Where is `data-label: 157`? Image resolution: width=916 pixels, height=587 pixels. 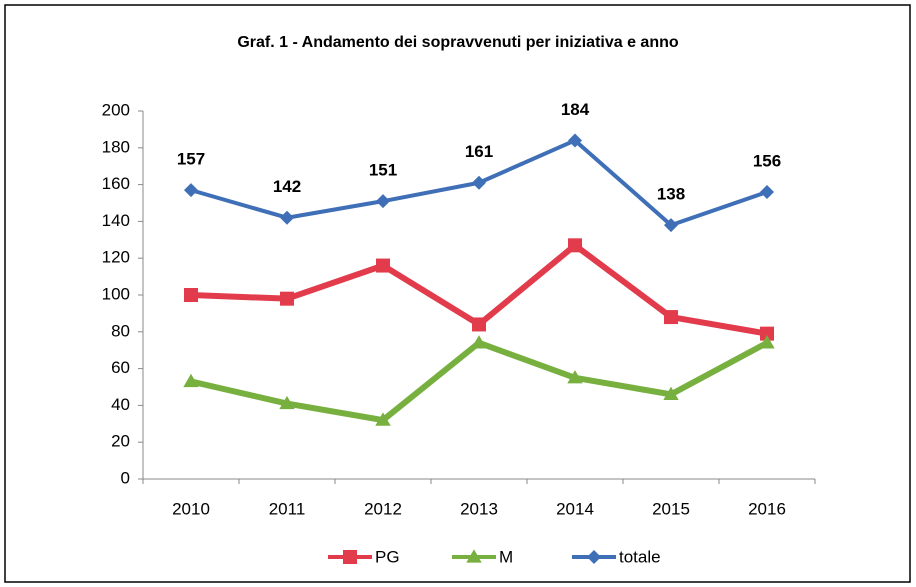 data-label: 157 is located at coordinates (191, 159).